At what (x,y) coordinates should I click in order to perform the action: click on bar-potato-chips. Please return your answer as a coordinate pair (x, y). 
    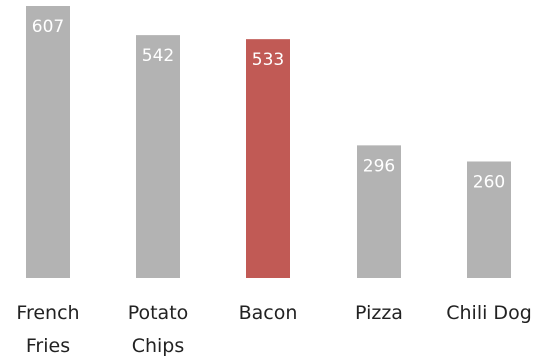
    Looking at the image, I should click on (158, 156).